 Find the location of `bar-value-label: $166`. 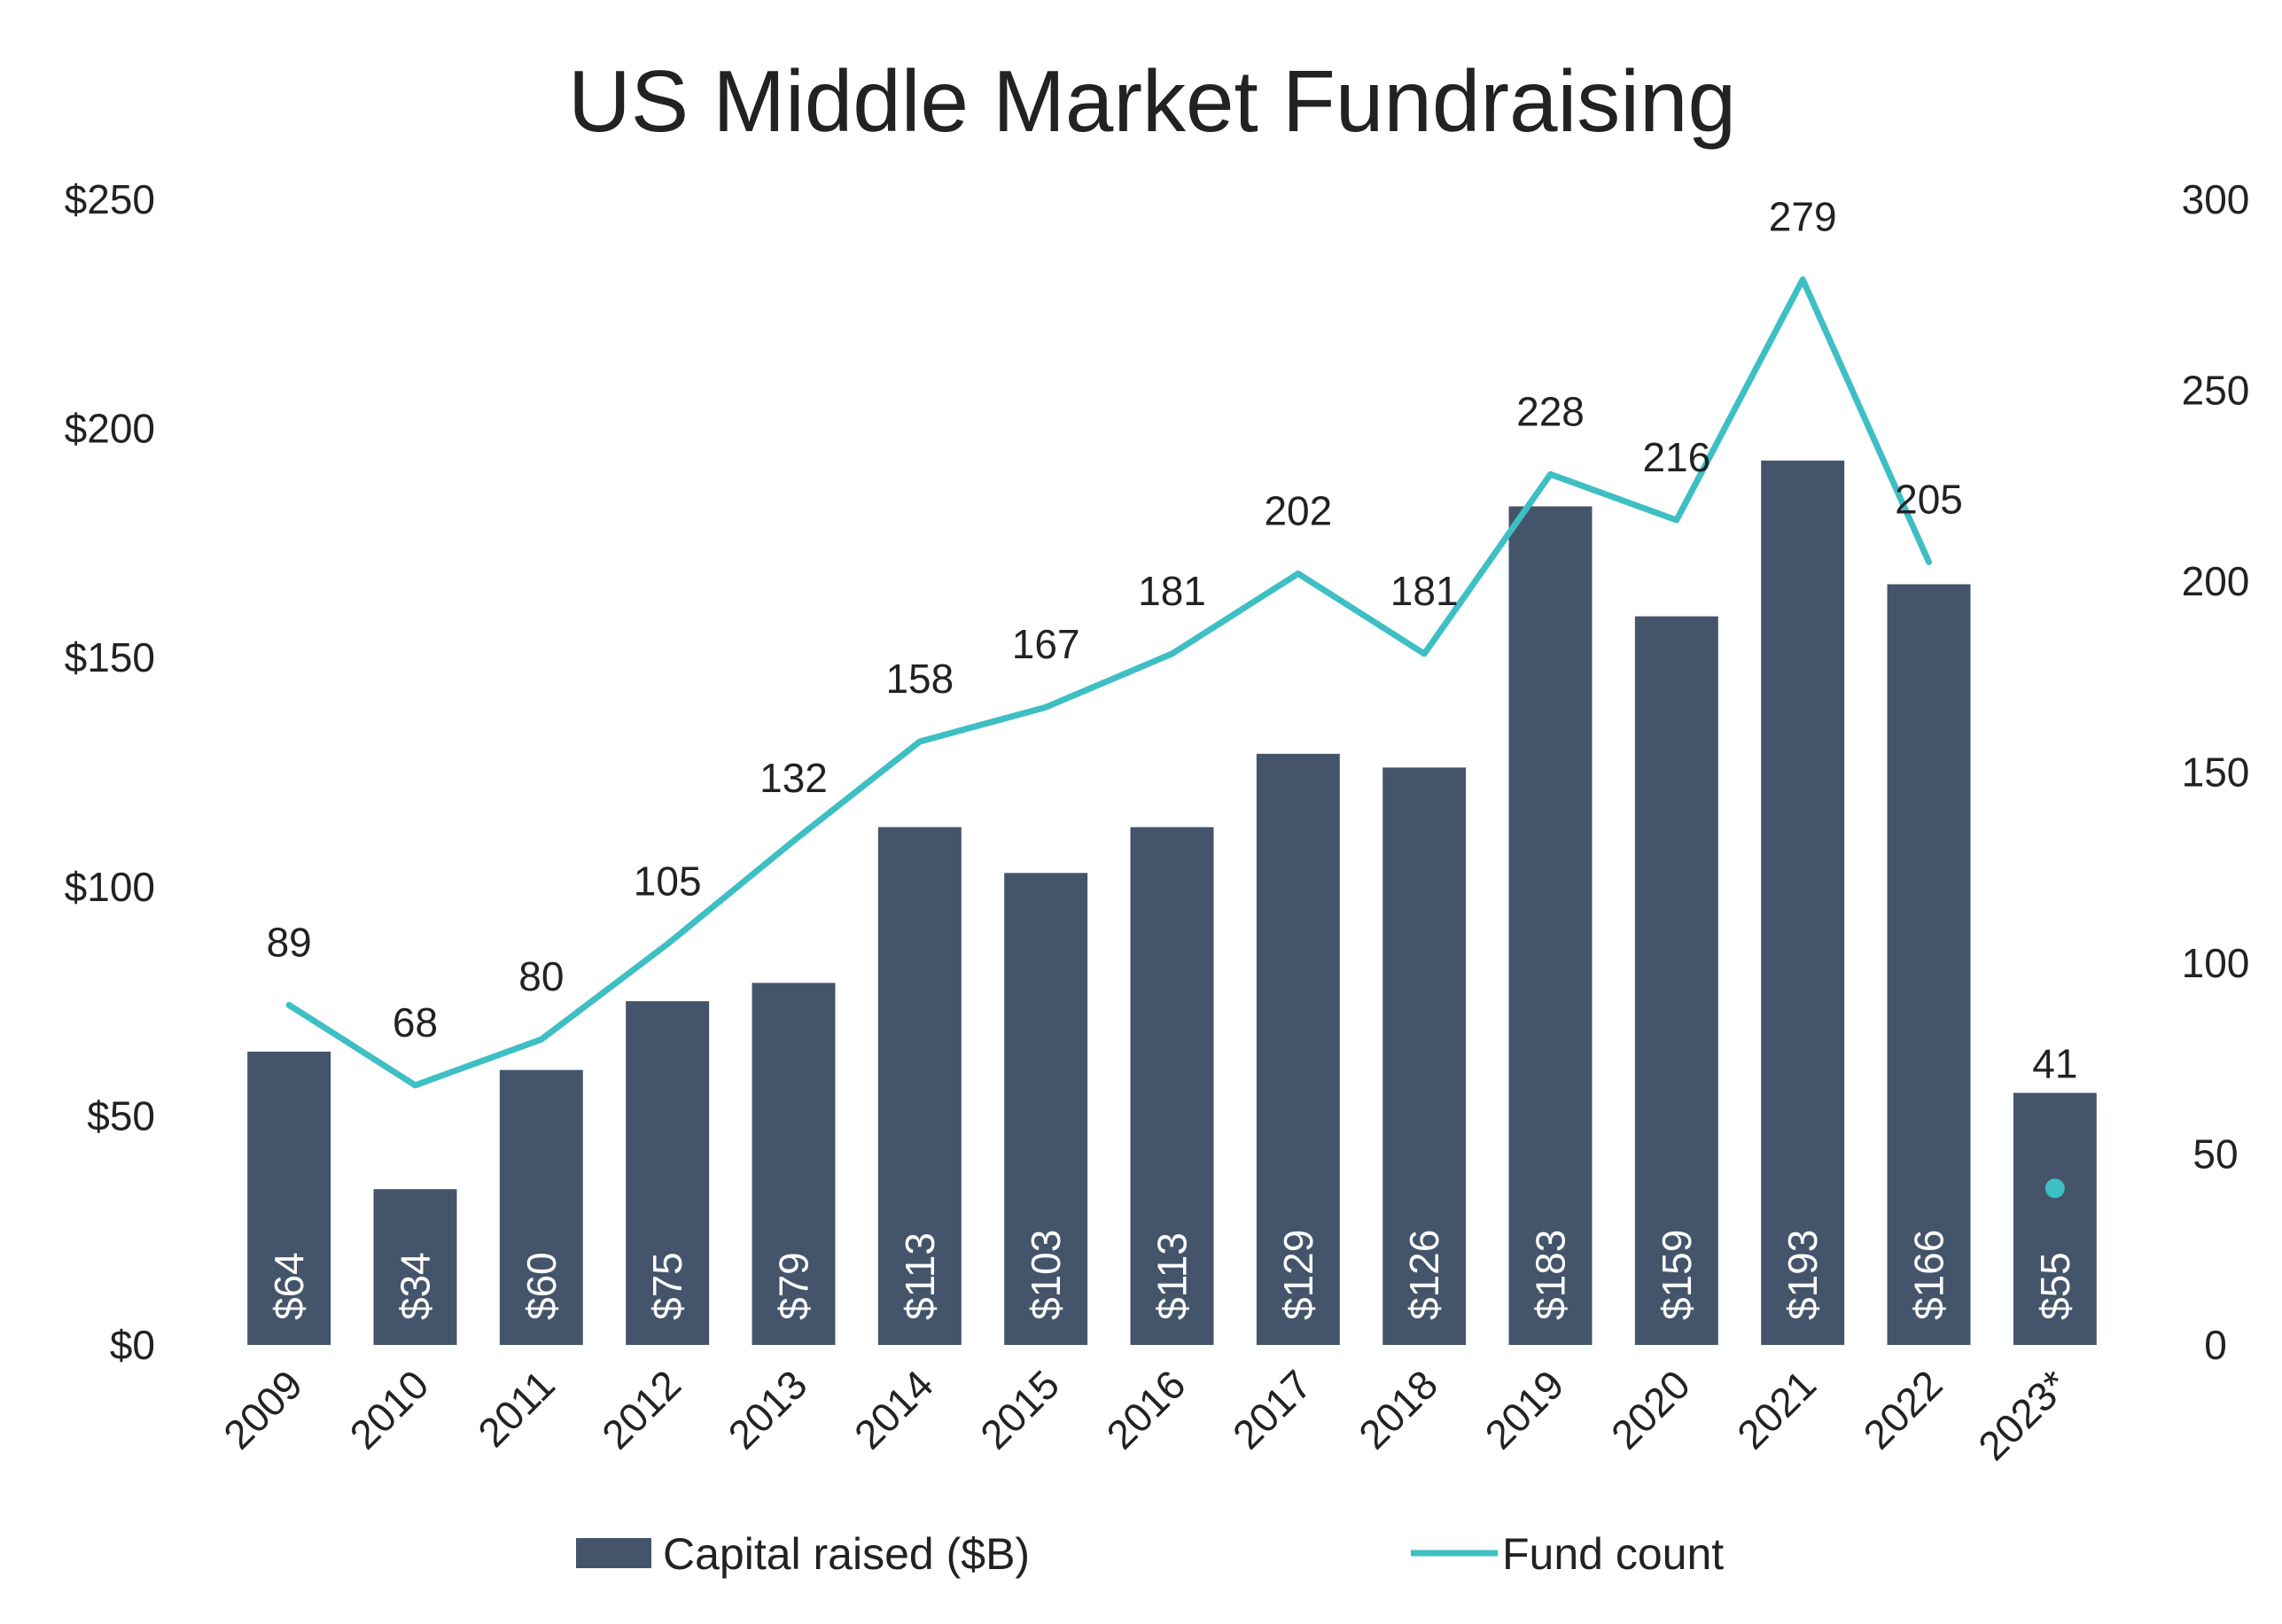

bar-value-label: $166 is located at coordinates (1929, 1275).